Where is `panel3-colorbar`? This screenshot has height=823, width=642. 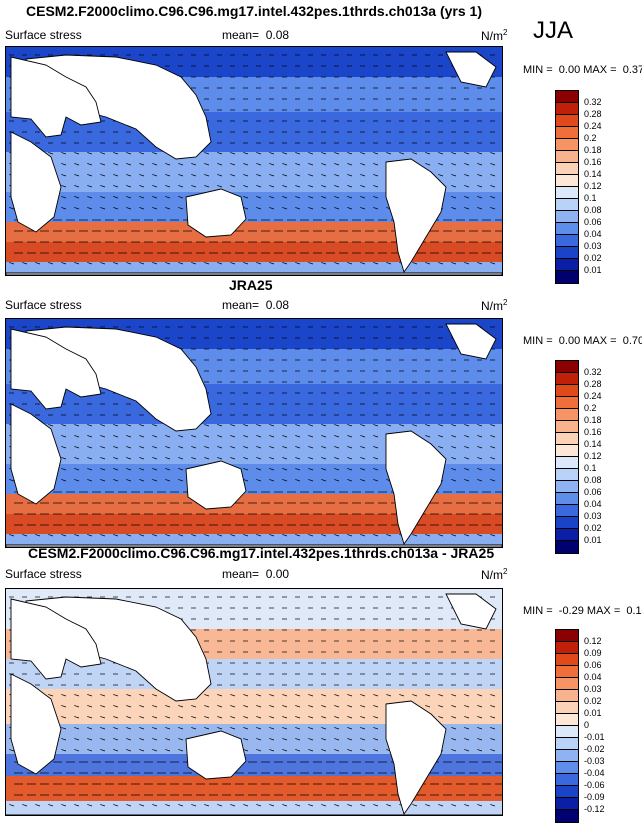 panel3-colorbar is located at coordinates (567, 726).